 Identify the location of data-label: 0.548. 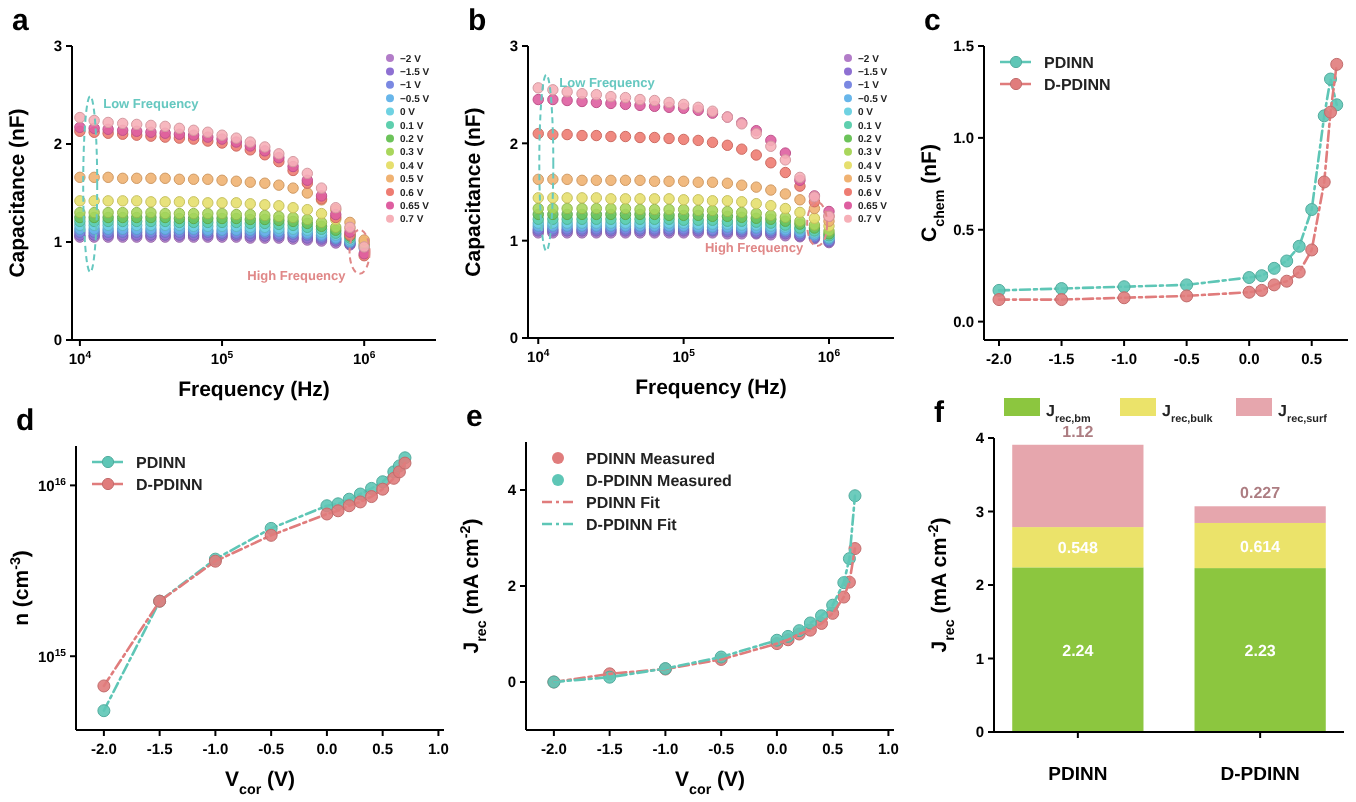
(1078, 548).